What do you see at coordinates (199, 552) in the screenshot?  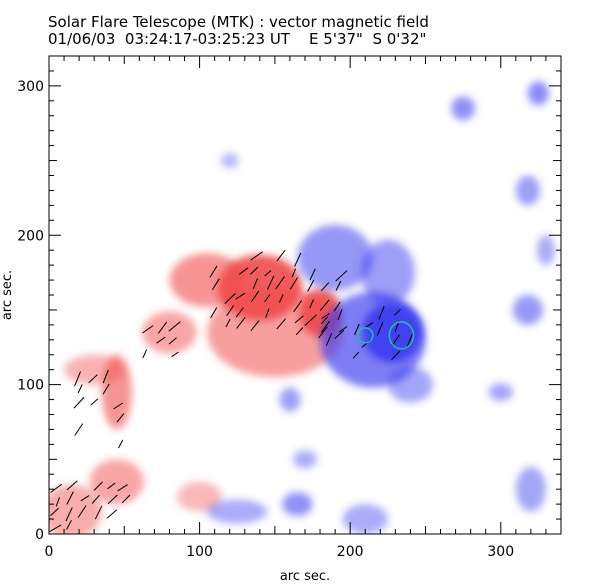 I see `x-tick-label: 100` at bounding box center [199, 552].